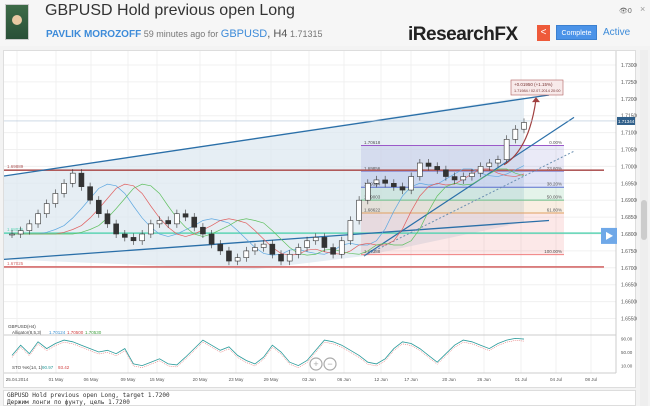 The height and width of the screenshot is (406, 650). What do you see at coordinates (244, 34) in the screenshot?
I see `symbol-link: GBPUSD` at bounding box center [244, 34].